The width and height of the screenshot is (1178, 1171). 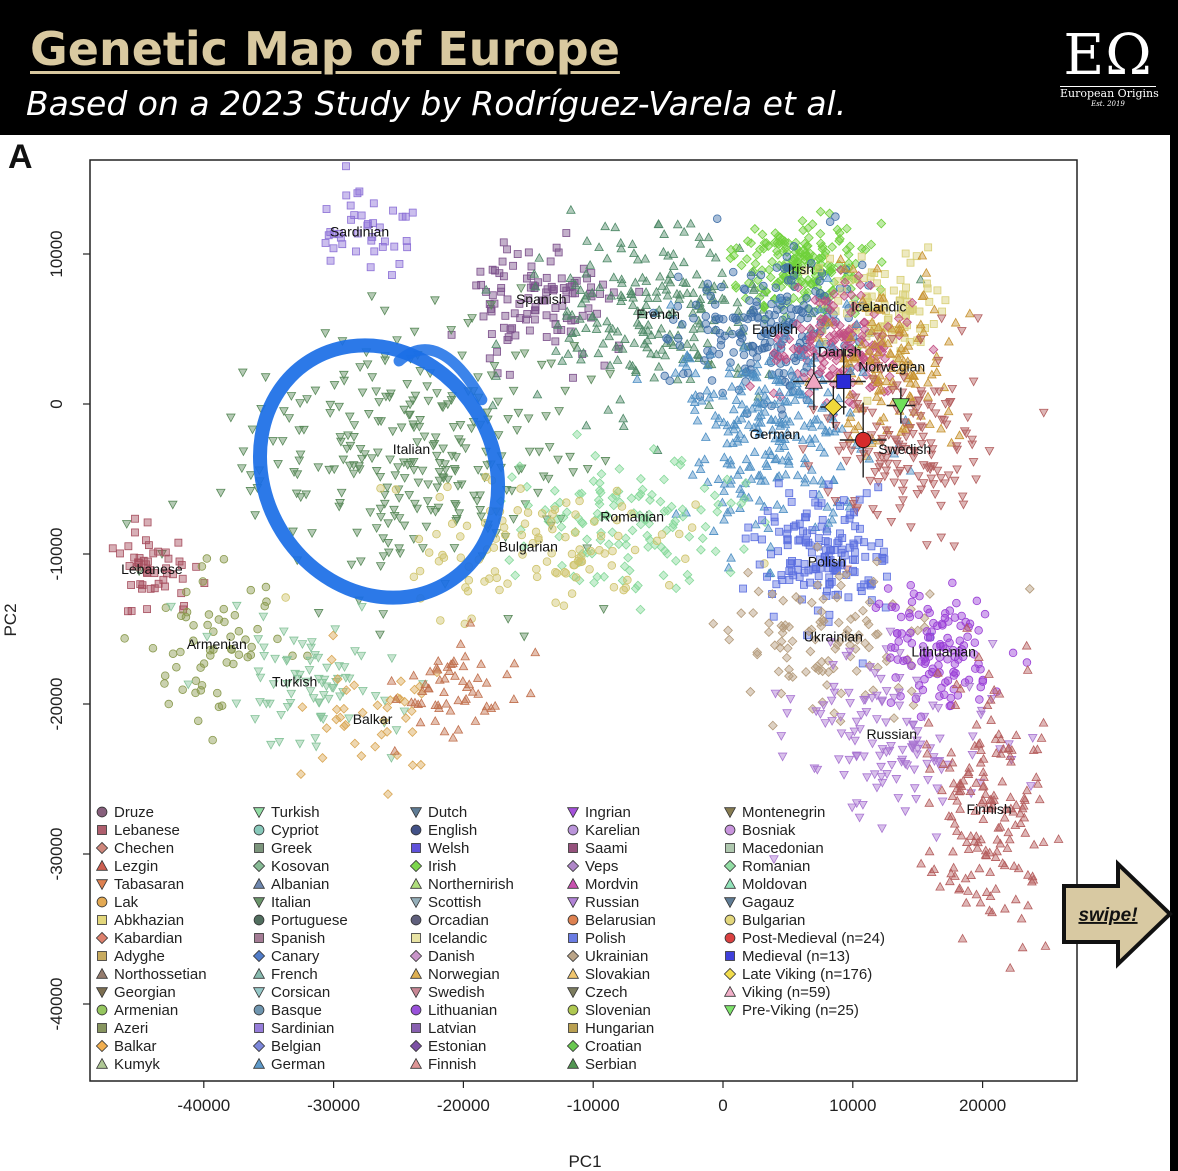 I want to click on swipe-button: swipe!, so click(x=1117, y=914).